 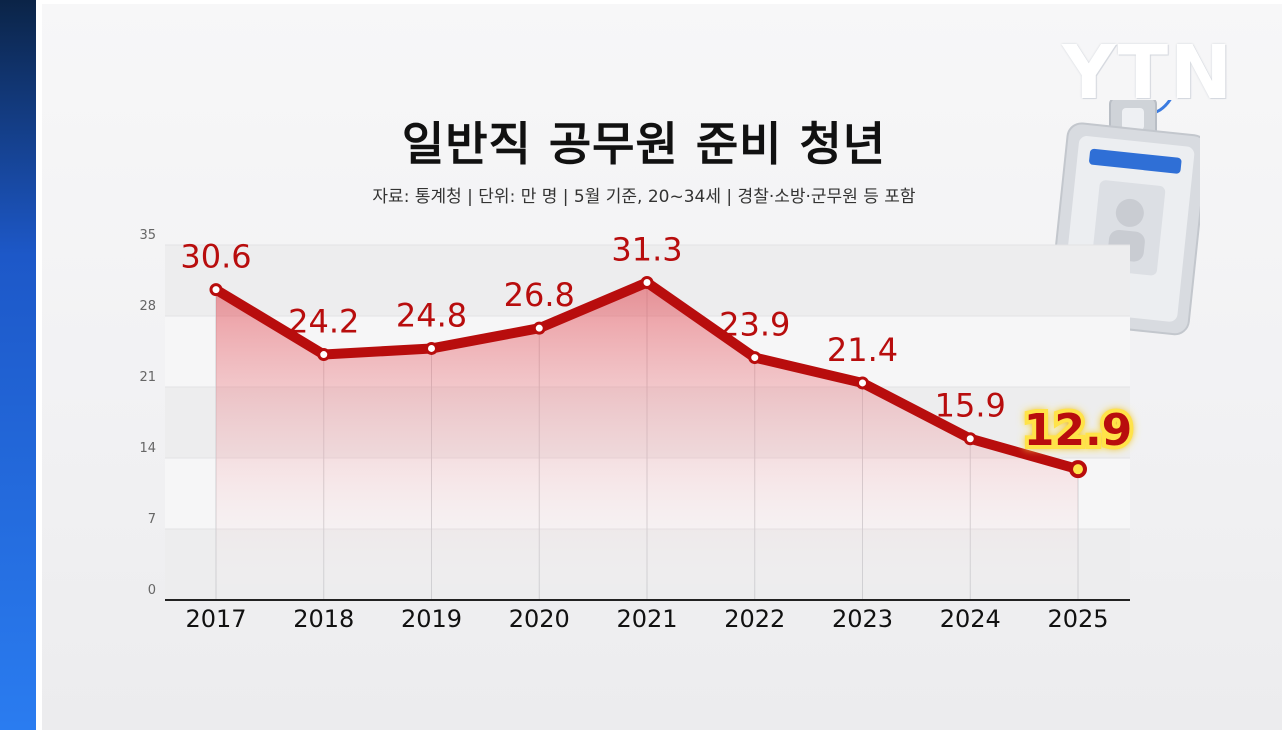 I want to click on x-tick-label: 2025, so click(x=1077, y=619).